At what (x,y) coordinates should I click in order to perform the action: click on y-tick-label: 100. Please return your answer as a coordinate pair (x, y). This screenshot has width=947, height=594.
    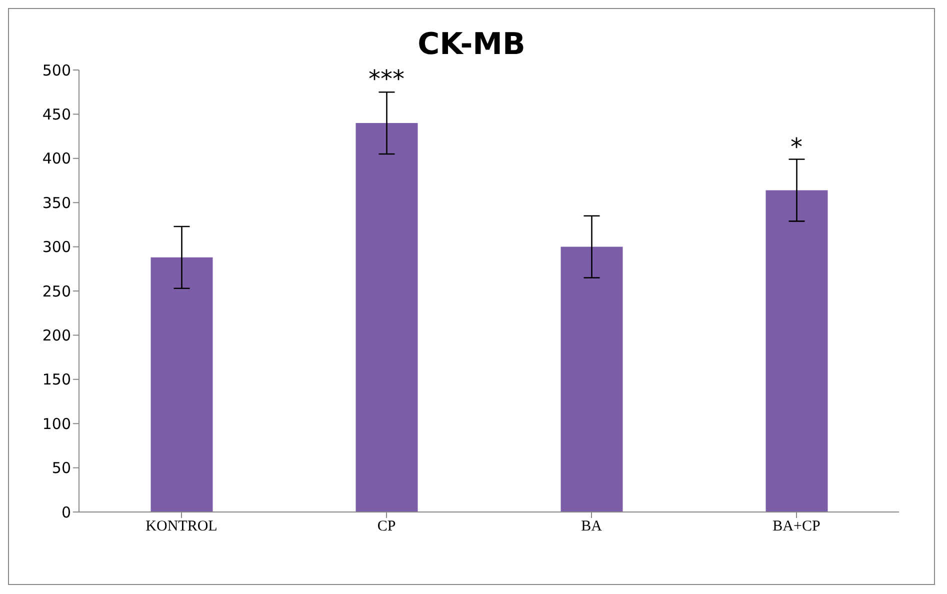
    Looking at the image, I should click on (56, 423).